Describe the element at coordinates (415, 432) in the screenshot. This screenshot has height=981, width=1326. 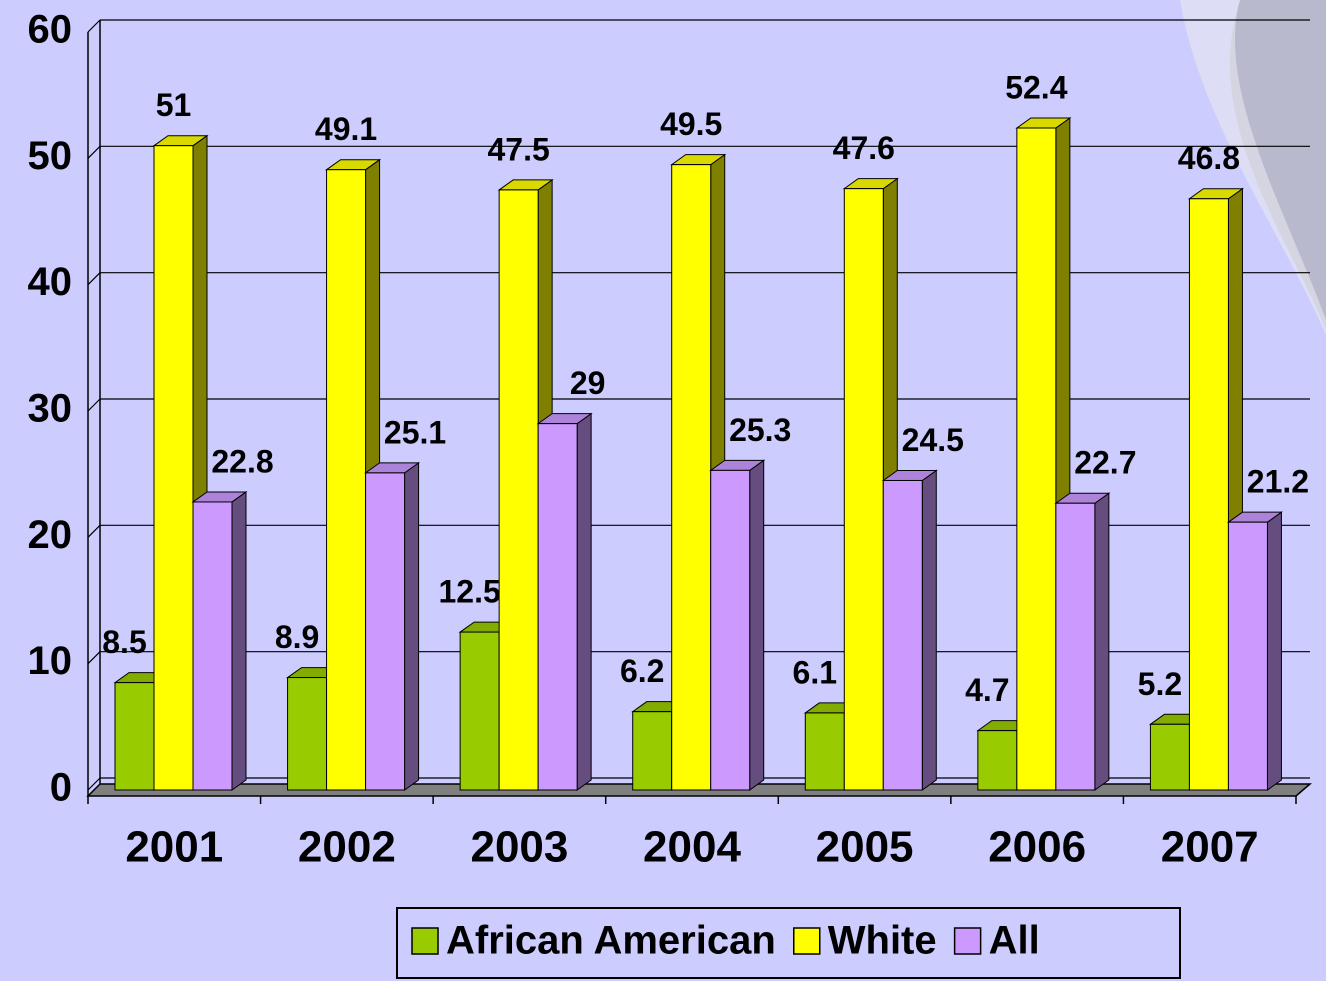
I see `value-label: 25.1` at that location.